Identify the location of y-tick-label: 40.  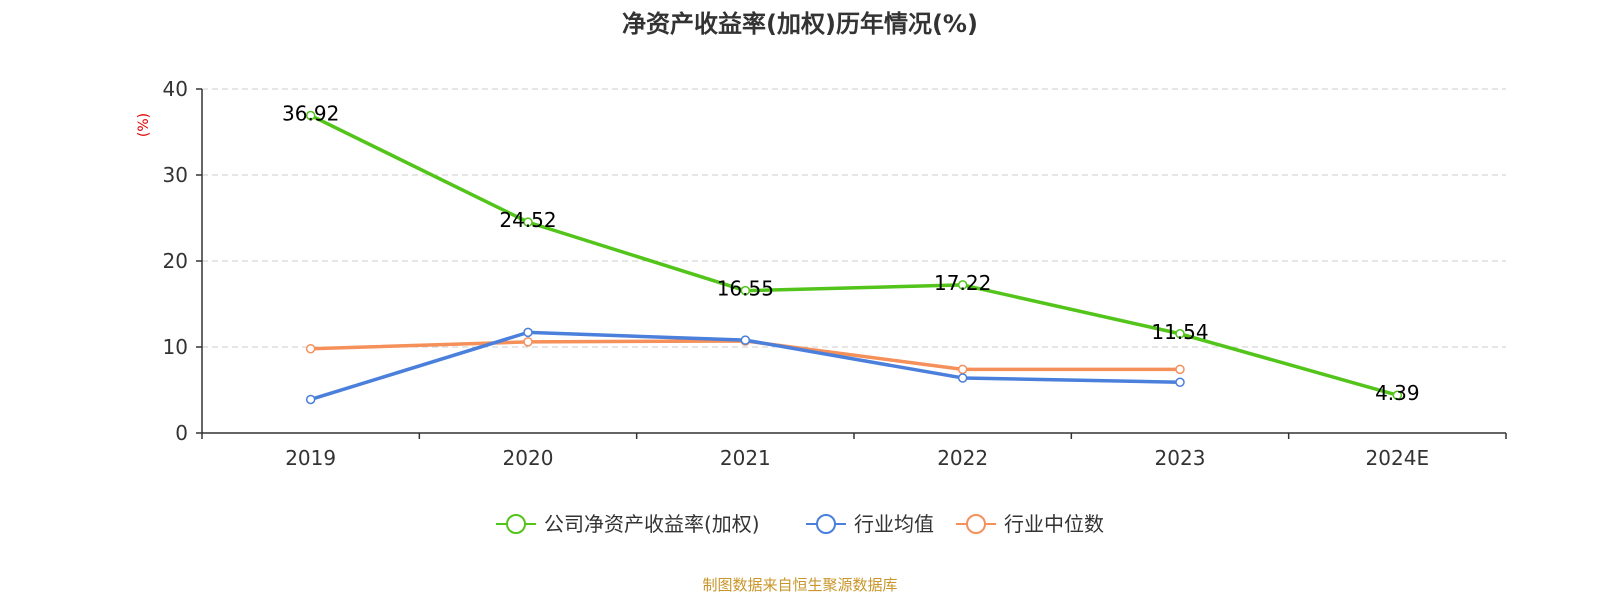
(175, 89).